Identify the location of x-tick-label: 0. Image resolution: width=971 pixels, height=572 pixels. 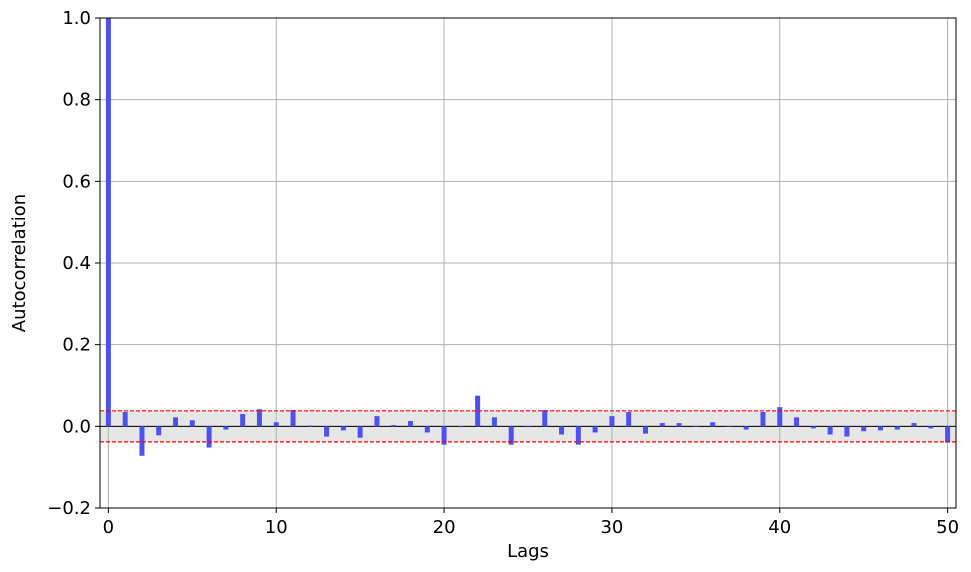
(108, 527).